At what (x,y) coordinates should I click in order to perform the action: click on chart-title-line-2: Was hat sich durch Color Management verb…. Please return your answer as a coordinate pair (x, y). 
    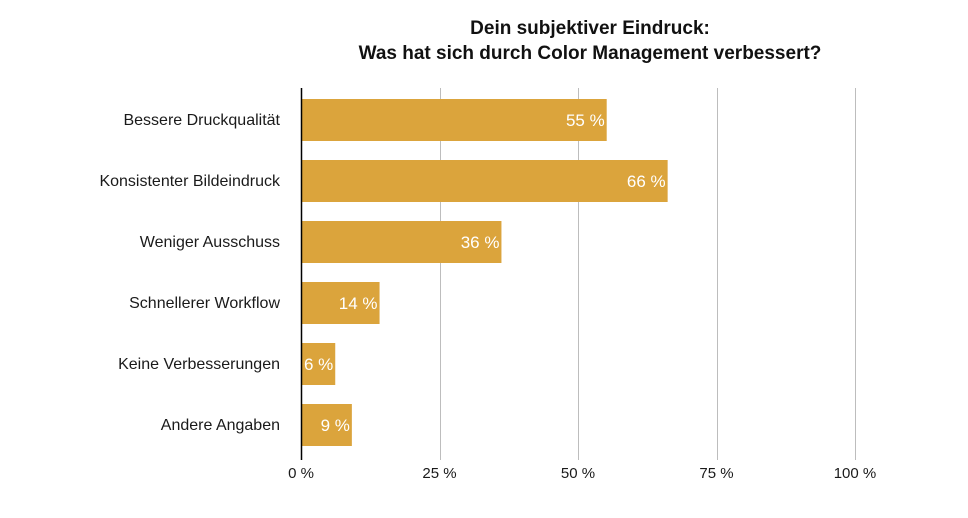
    Looking at the image, I should click on (590, 53).